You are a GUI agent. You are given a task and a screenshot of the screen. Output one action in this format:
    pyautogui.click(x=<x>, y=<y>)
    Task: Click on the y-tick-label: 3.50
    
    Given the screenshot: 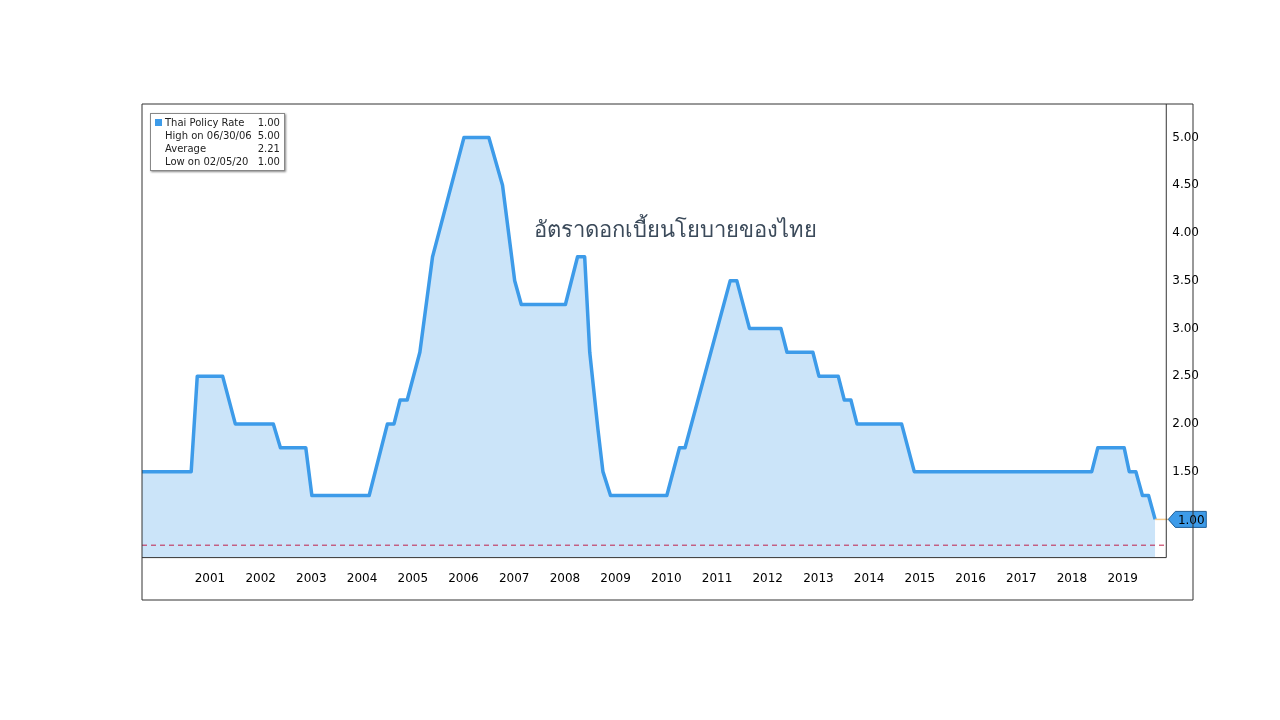 What is the action you would take?
    pyautogui.click(x=1185, y=279)
    